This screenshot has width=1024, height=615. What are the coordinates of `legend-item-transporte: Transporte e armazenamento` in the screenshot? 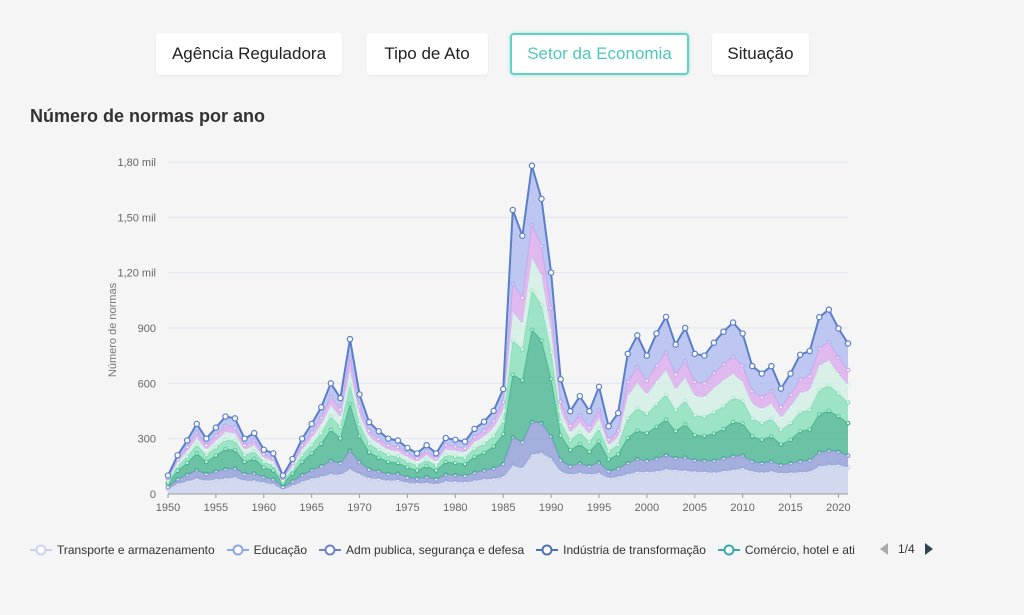 It's located at (122, 550).